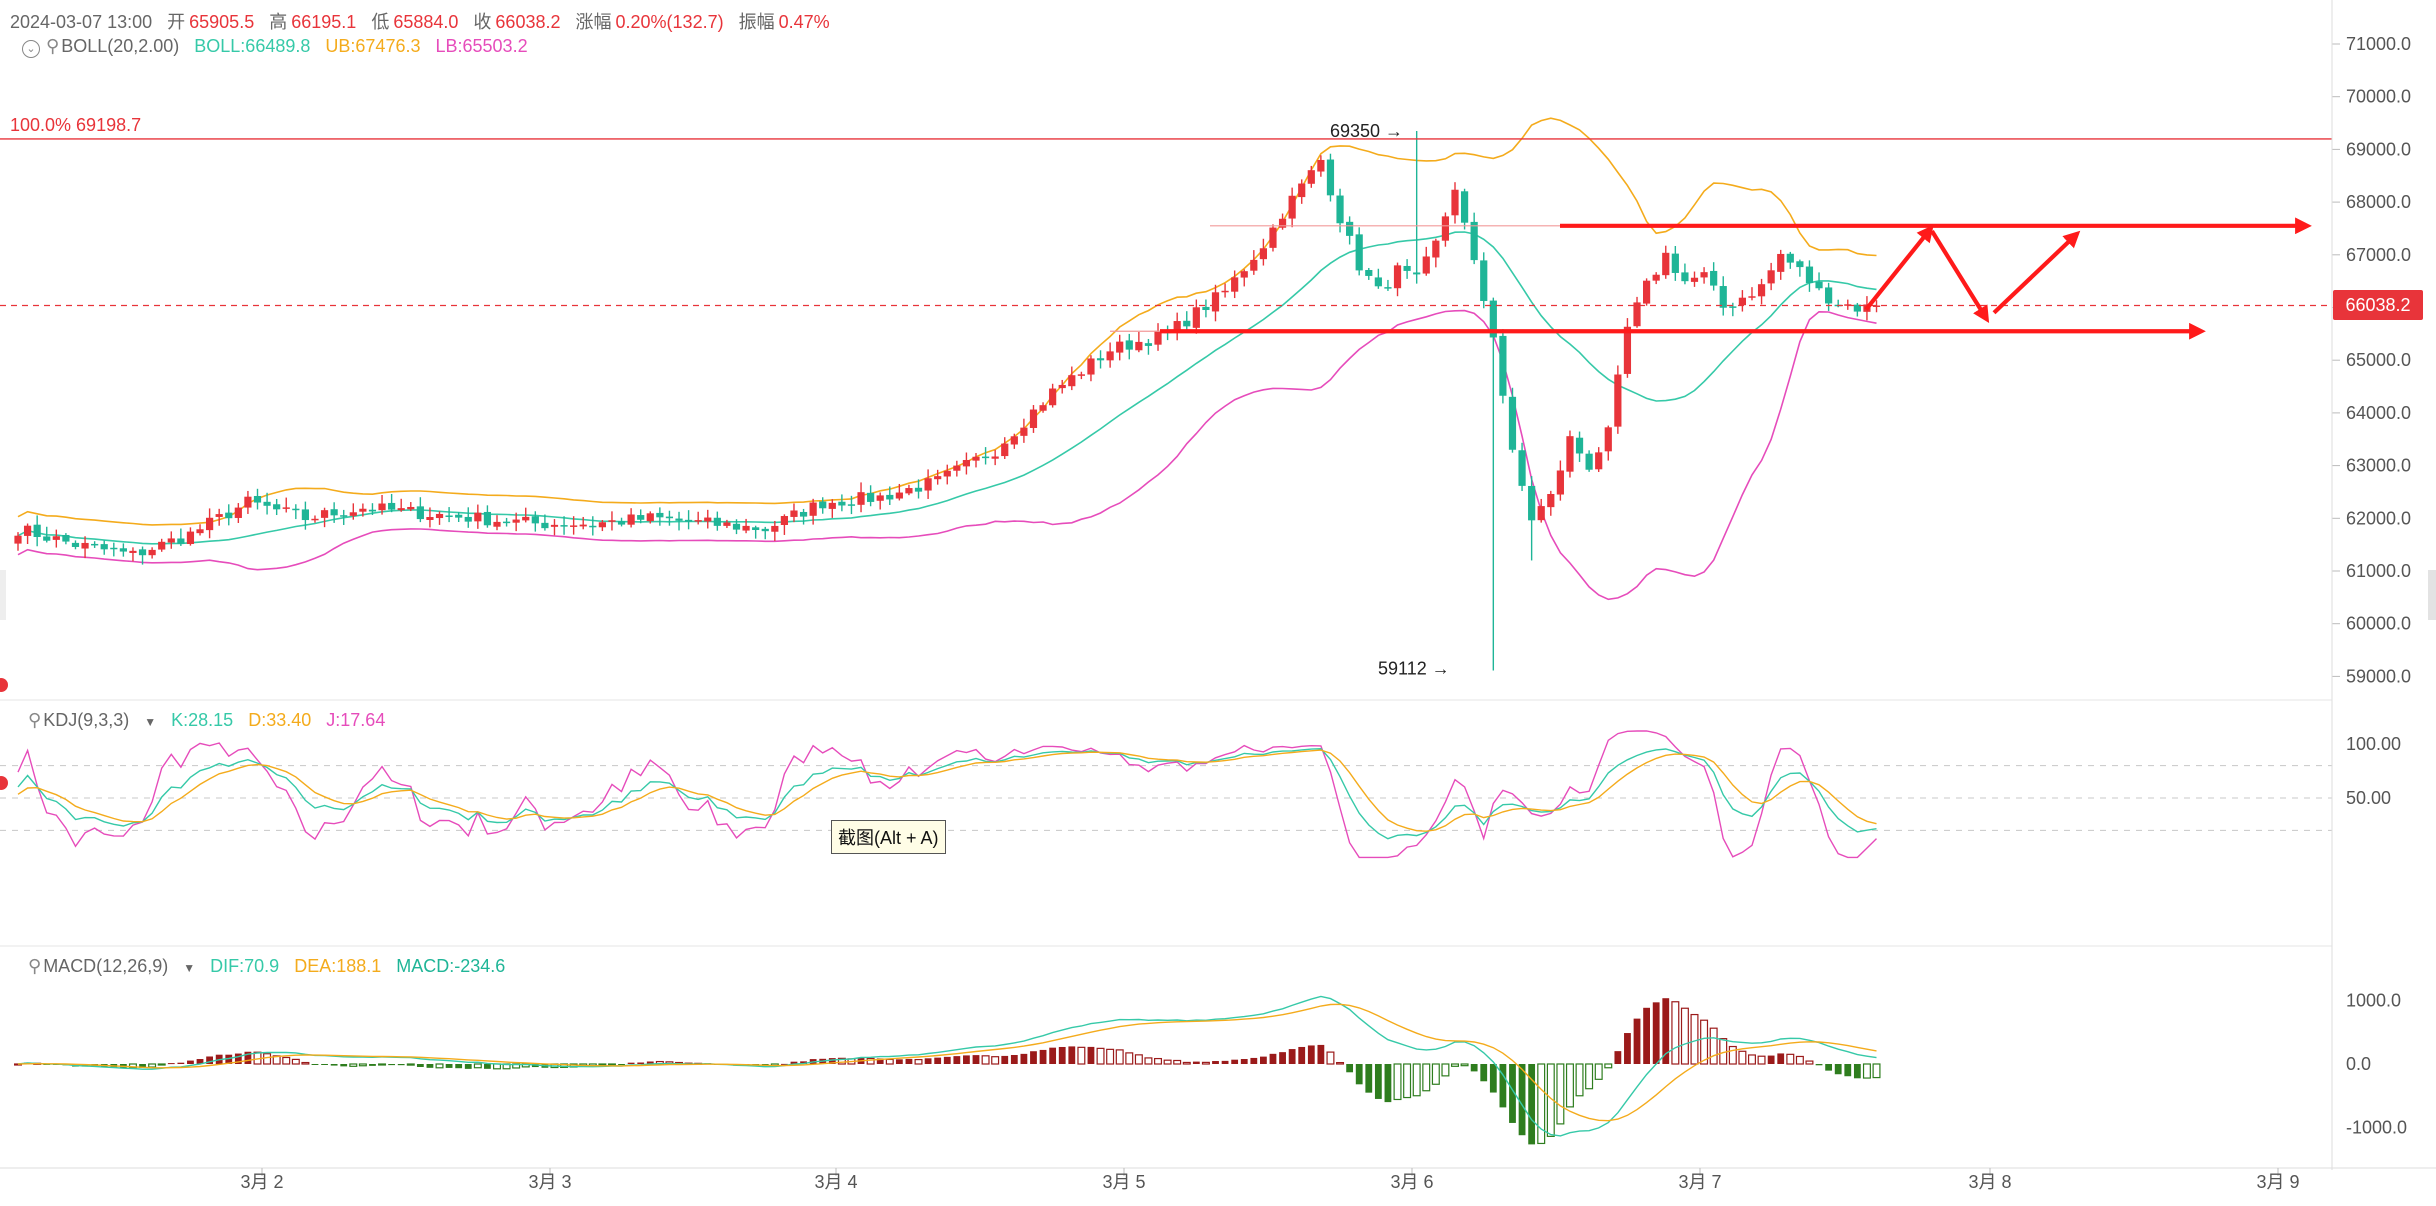 The height and width of the screenshot is (1206, 2436). Describe the element at coordinates (324, 22) in the screenshot. I see `high-value: 66195.1` at that location.